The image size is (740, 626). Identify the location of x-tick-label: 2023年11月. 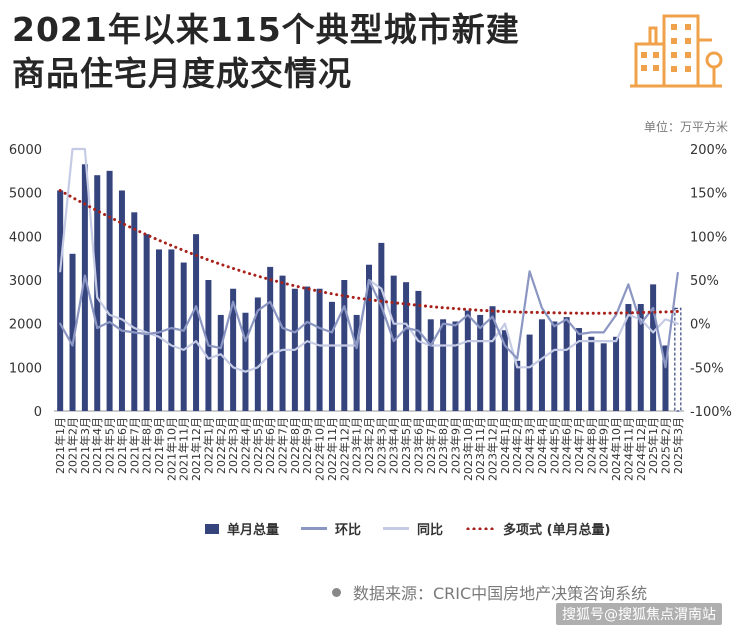
(480, 449).